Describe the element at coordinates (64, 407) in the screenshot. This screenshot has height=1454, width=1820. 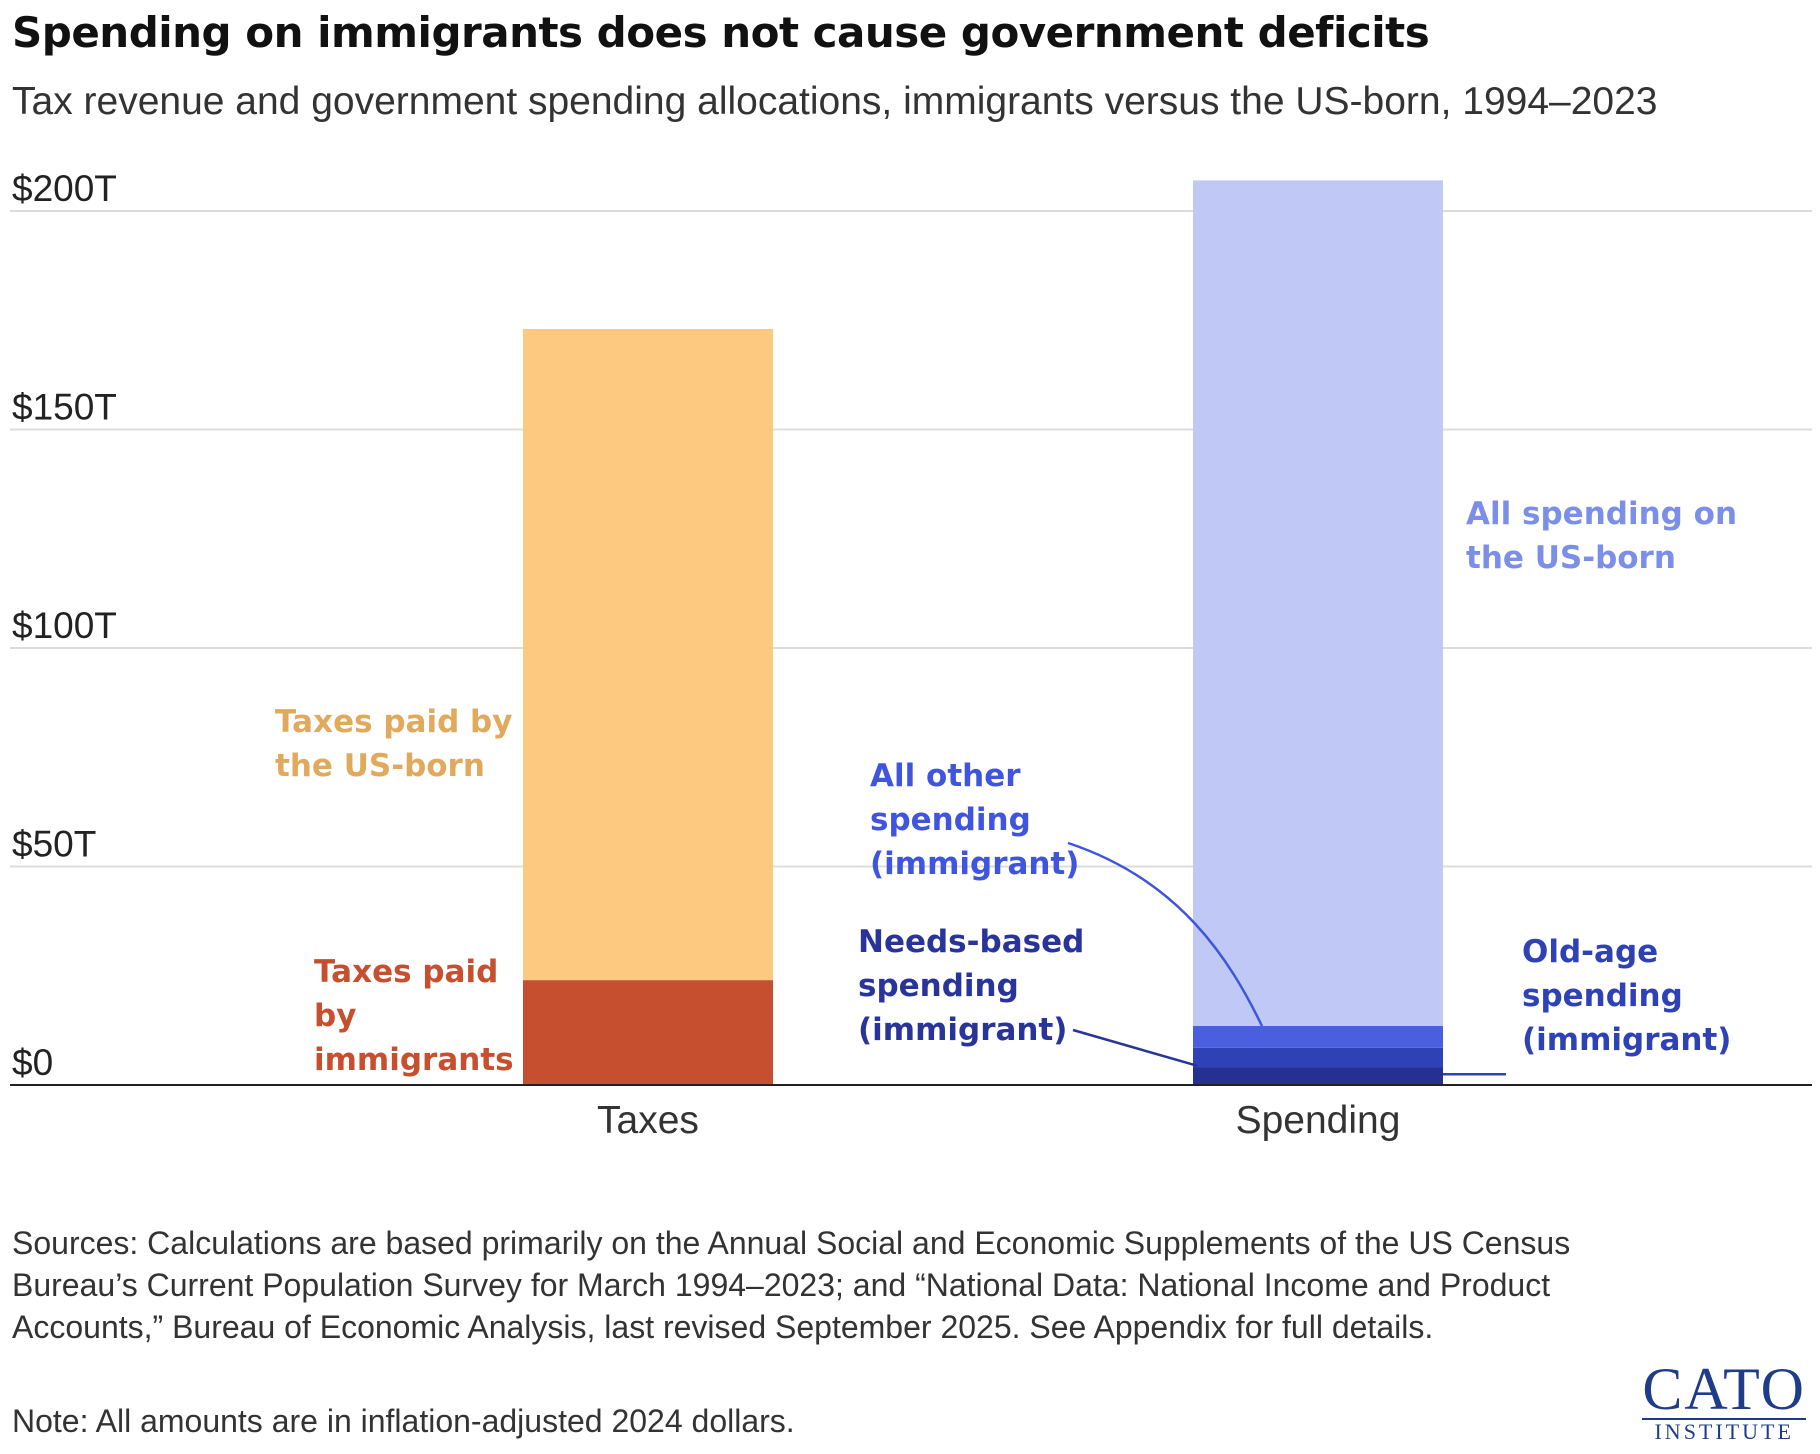
I see `y-tick-label: $150T` at that location.